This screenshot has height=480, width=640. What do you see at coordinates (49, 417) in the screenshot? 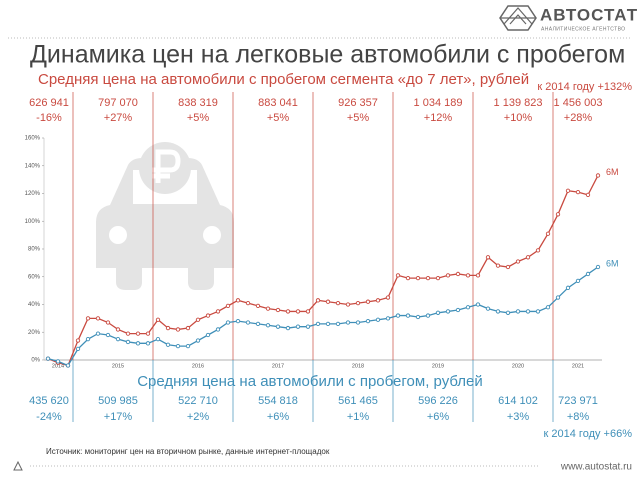
I see `bottom-change: -24%` at bounding box center [49, 417].